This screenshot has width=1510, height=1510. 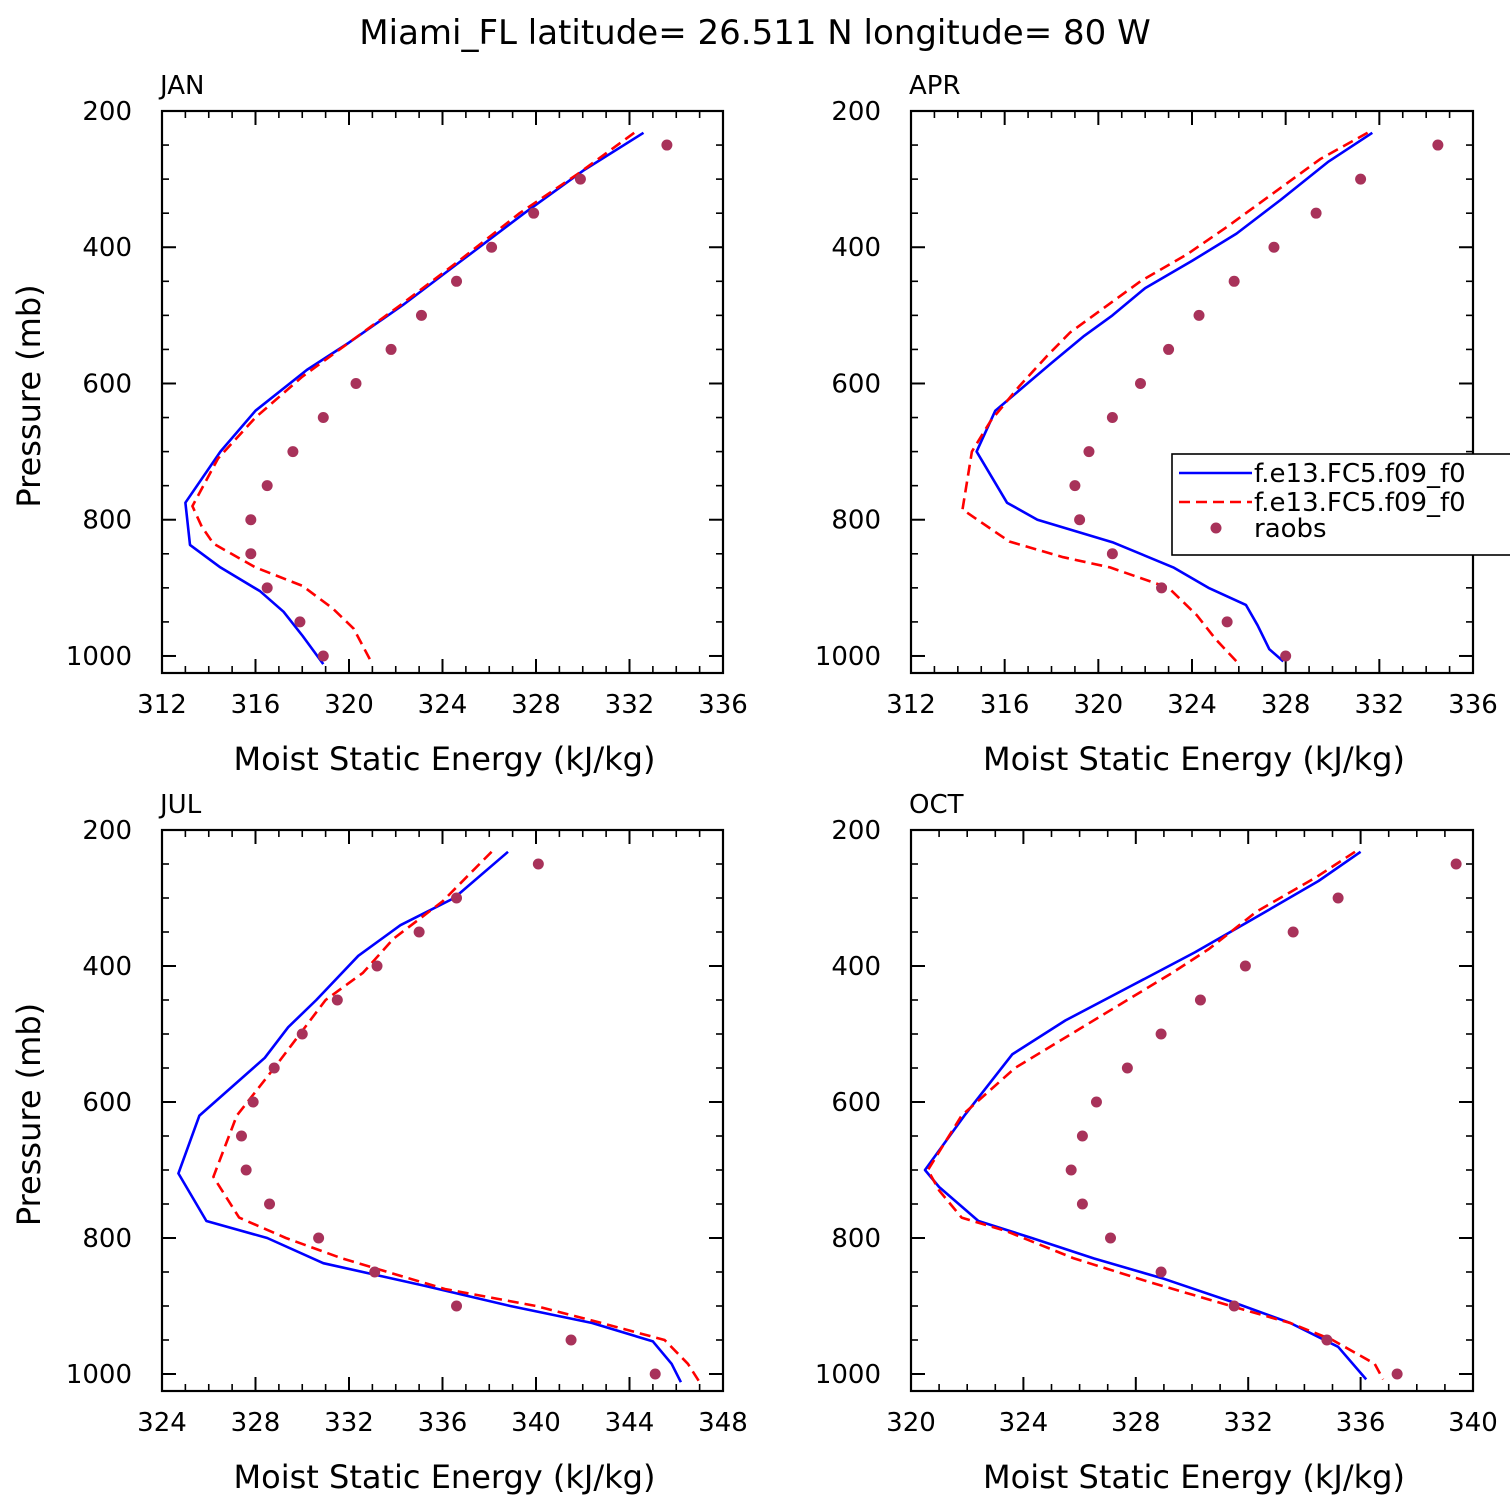 I want to click on legend-label: raobs, so click(x=1290, y=529).